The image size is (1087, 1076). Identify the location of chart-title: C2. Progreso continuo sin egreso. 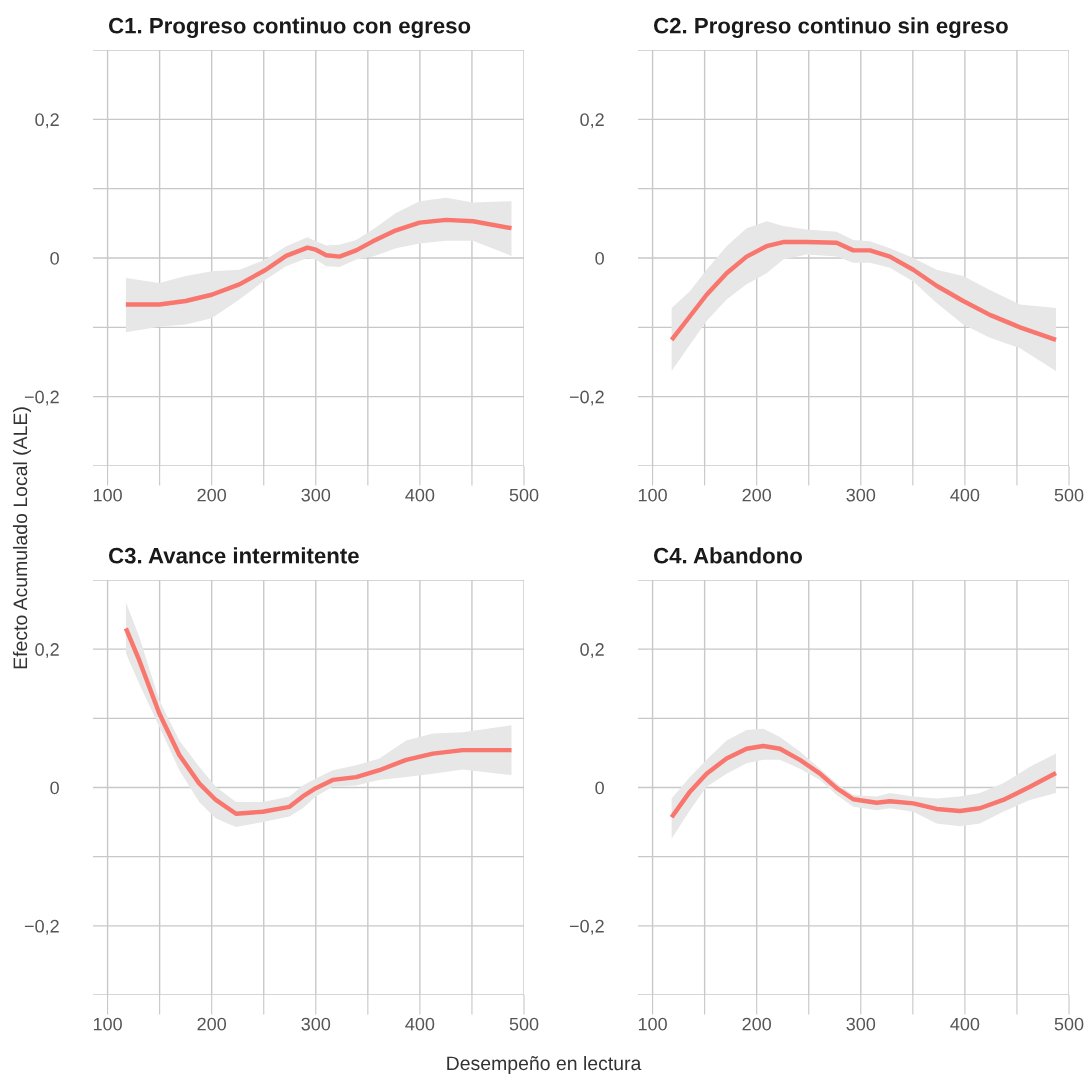
(831, 28).